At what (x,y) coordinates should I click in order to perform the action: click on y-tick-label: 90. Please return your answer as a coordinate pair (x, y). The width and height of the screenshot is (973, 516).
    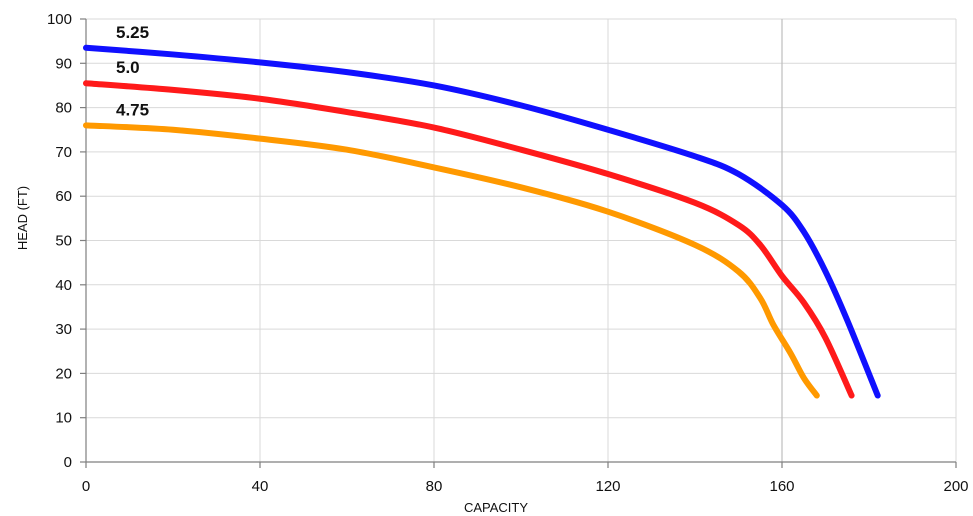
    Looking at the image, I should click on (63, 63).